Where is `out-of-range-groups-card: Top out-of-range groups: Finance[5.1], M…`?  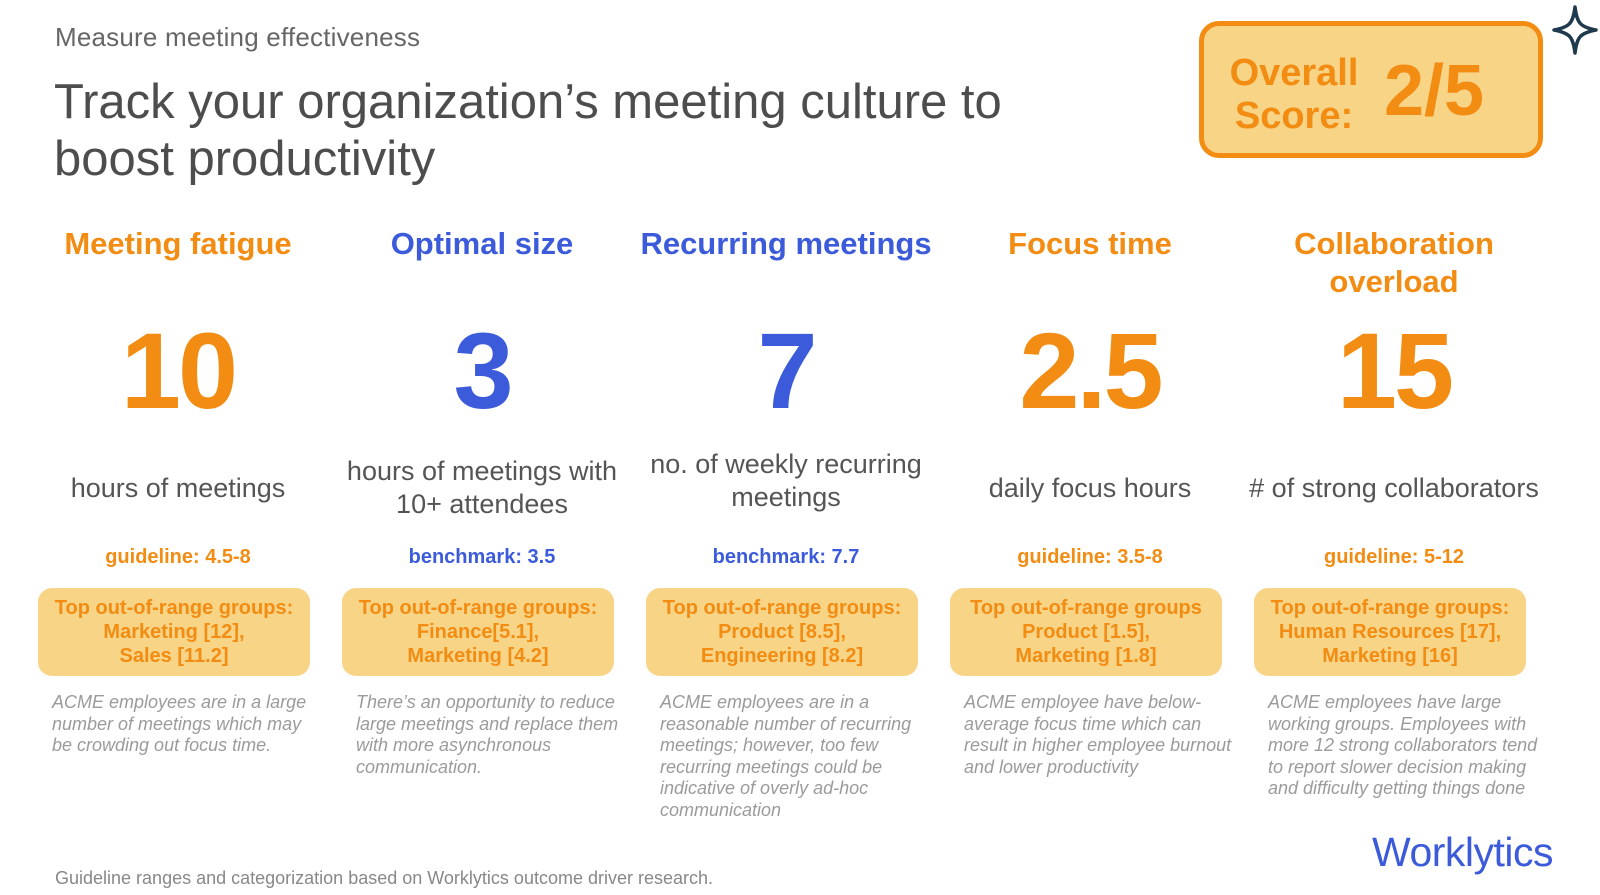
out-of-range-groups-card: Top out-of-range groups: Finance[5.1], M… is located at coordinates (478, 632).